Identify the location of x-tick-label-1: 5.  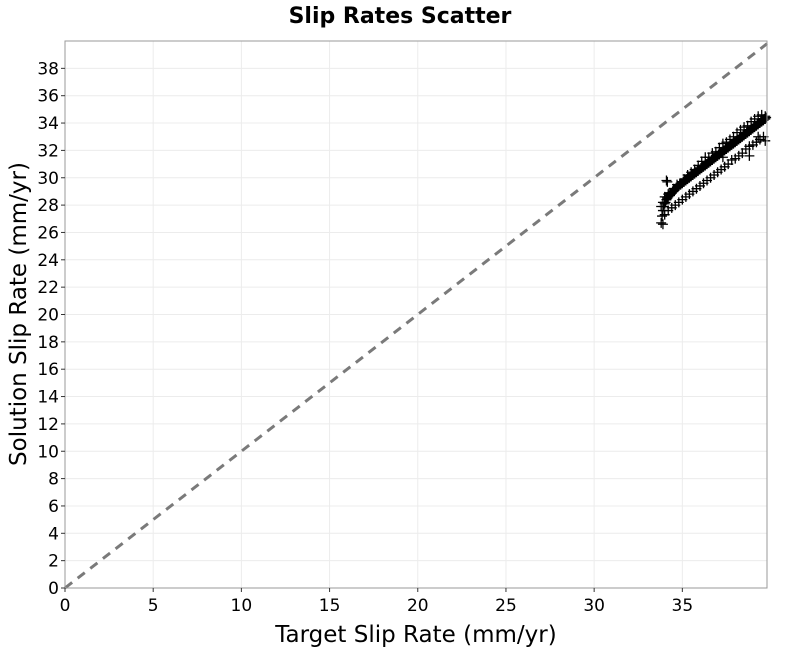
(153, 606).